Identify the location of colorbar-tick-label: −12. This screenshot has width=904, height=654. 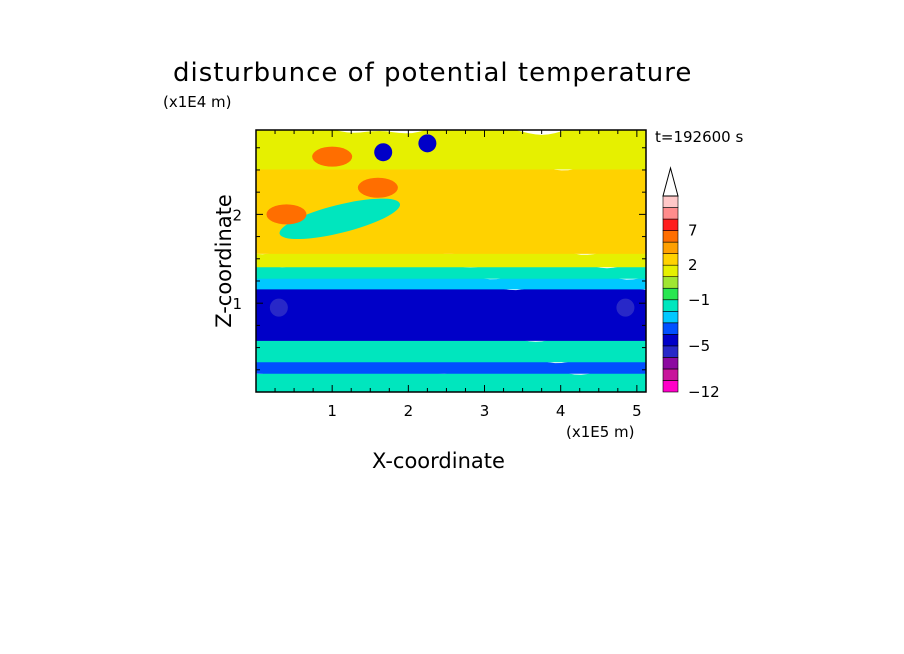
(704, 392).